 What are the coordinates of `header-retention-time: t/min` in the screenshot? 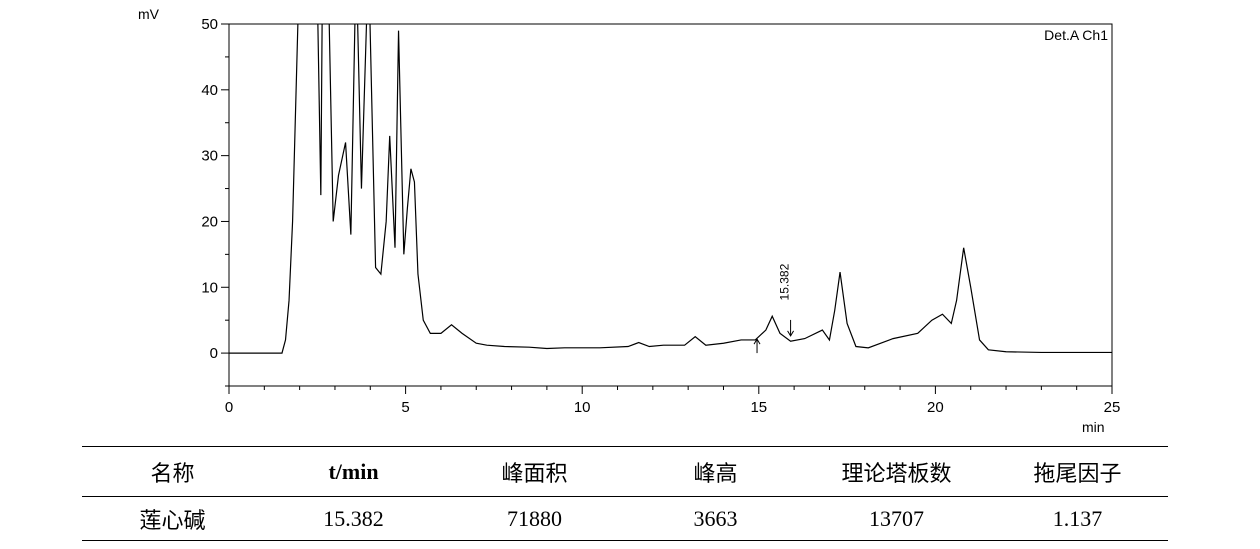 It's located at (353, 471).